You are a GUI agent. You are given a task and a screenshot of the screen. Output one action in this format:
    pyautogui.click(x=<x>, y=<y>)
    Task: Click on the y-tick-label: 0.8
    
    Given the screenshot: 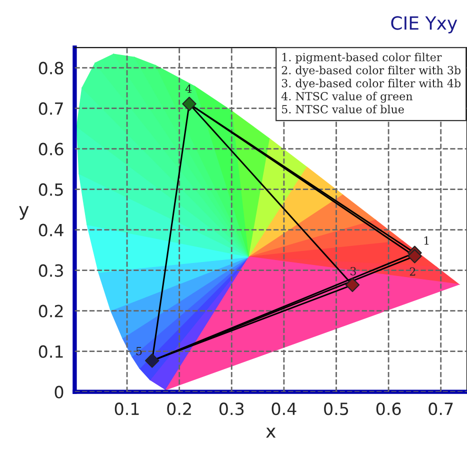 What is the action you would take?
    pyautogui.click(x=51, y=68)
    